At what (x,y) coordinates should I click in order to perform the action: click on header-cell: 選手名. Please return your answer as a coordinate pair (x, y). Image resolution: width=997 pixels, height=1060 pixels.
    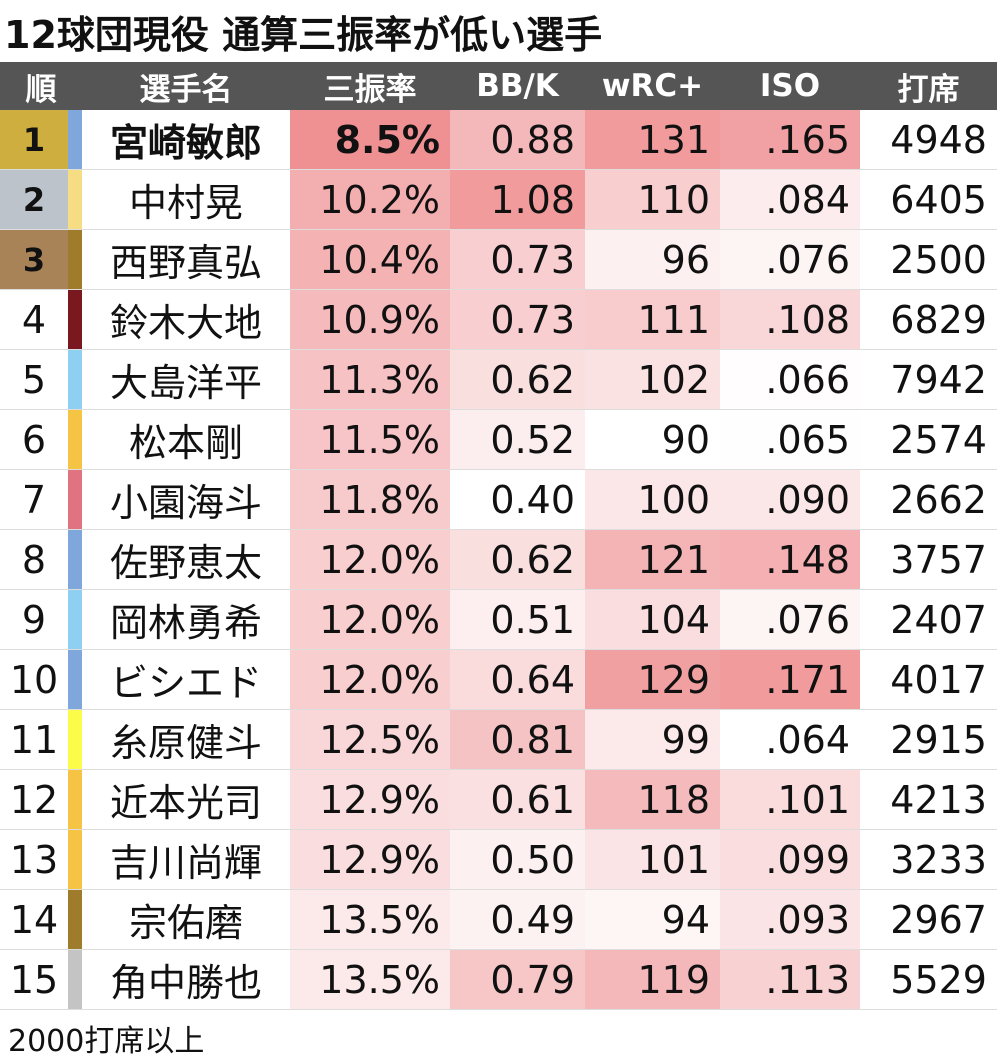
    Looking at the image, I should click on (186, 89).